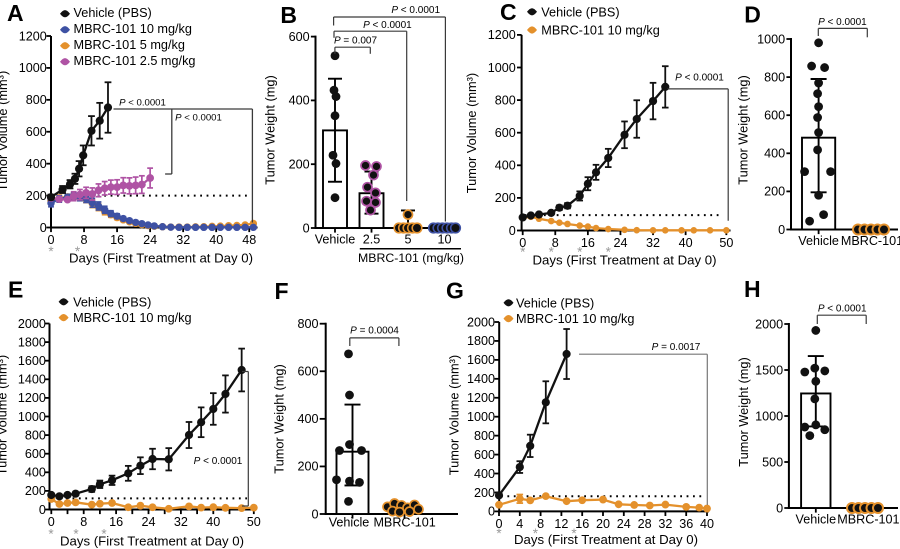 The image size is (900, 549). I want to click on svg-text: 50, so click(726, 243).